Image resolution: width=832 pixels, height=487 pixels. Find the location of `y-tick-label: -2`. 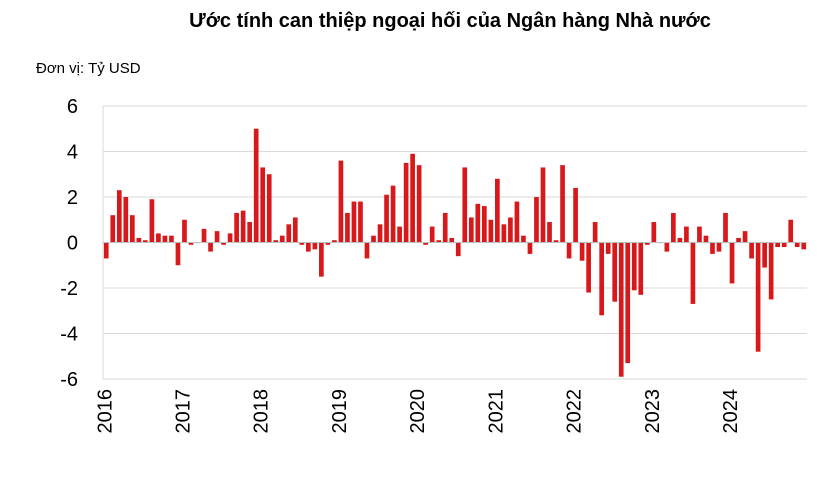

y-tick-label: -2 is located at coordinates (69, 289).